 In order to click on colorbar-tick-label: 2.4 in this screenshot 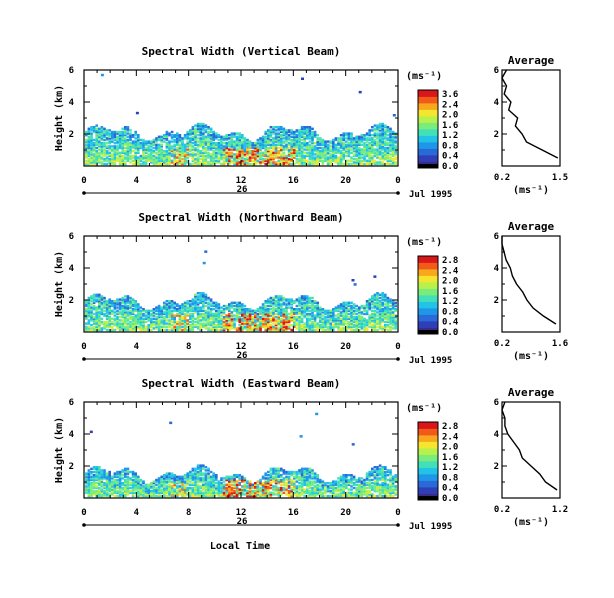, I will do `click(450, 105)`.